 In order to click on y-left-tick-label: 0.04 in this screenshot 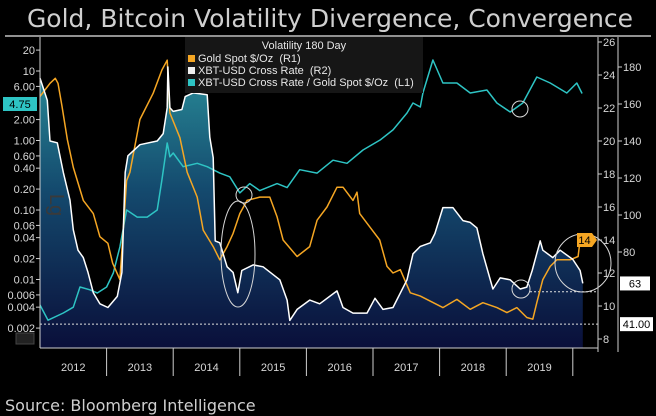, I will do `click(24, 239)`.